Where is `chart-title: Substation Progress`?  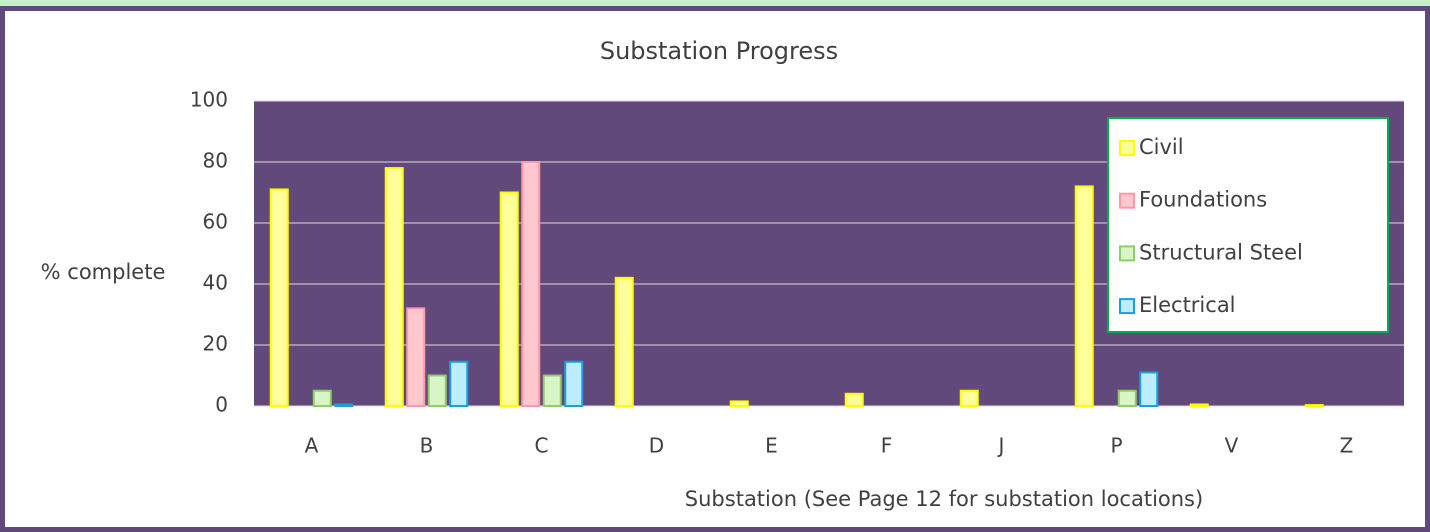
chart-title: Substation Progress is located at coordinates (719, 51).